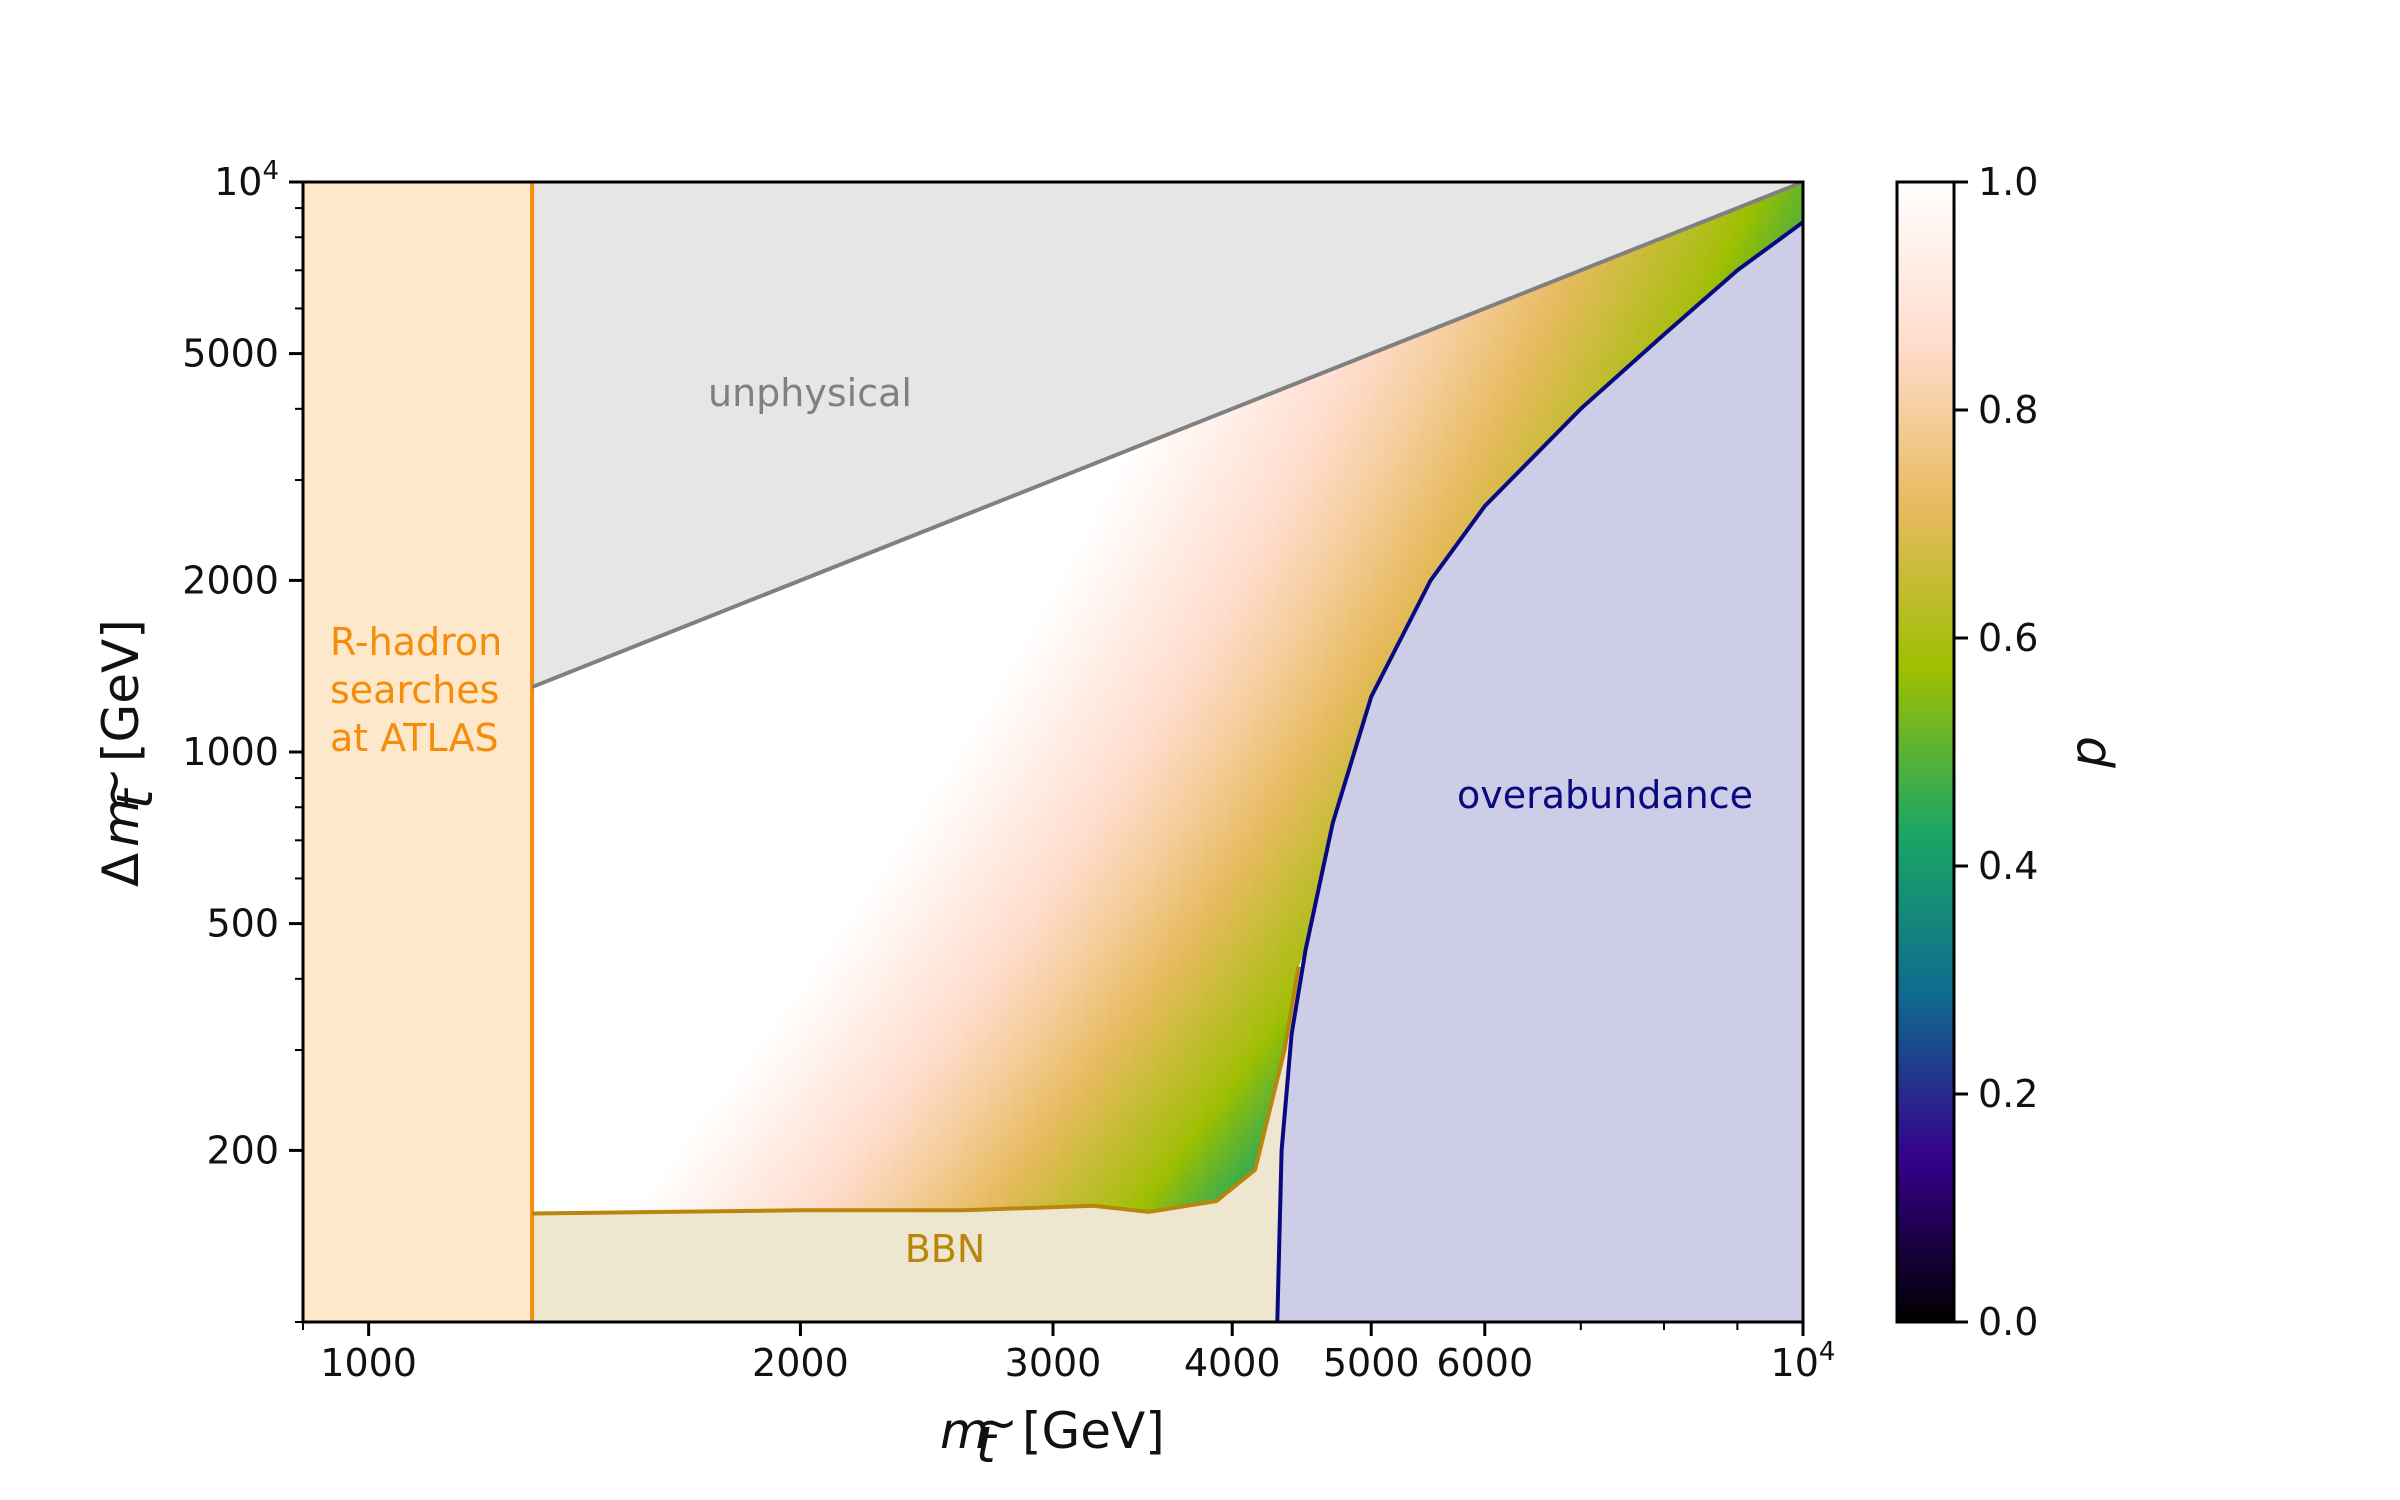 This screenshot has width=2400, height=1500. Describe the element at coordinates (1371, 1363) in the screenshot. I see `x-tick-label: 5000` at that location.